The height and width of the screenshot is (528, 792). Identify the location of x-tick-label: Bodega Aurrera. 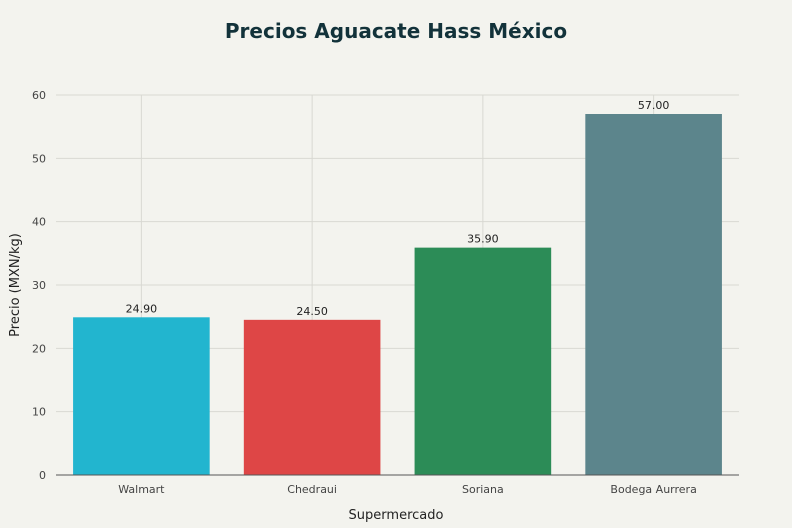
(653, 489).